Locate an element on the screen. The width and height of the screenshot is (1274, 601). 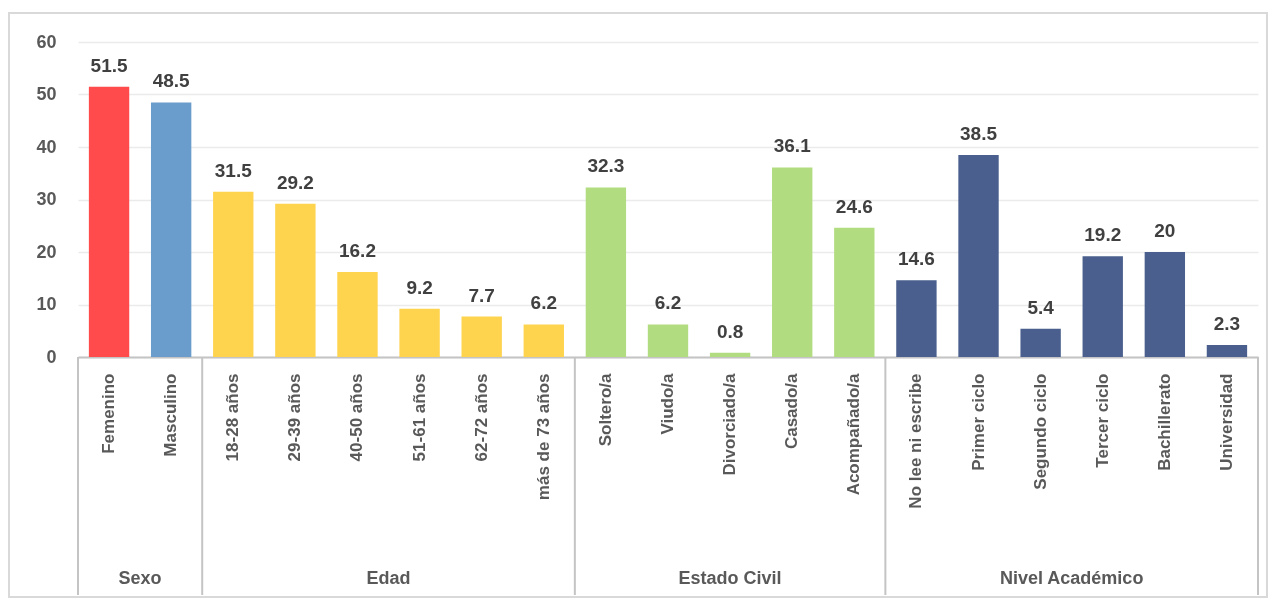
text: Nivel Académico is located at coordinates (1071, 578).